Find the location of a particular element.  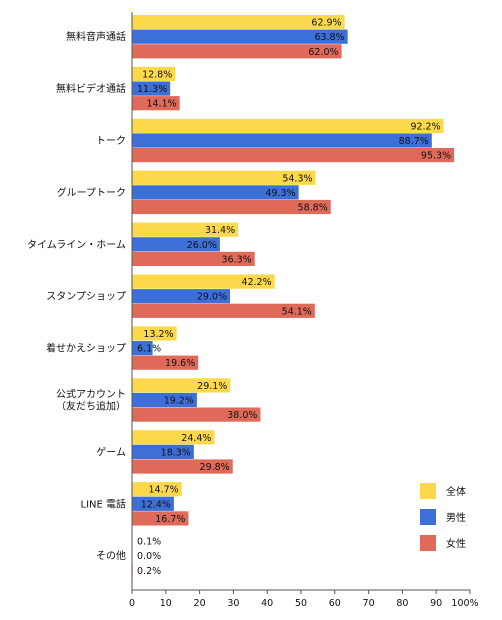

bar-男性-8 is located at coordinates (163, 451).